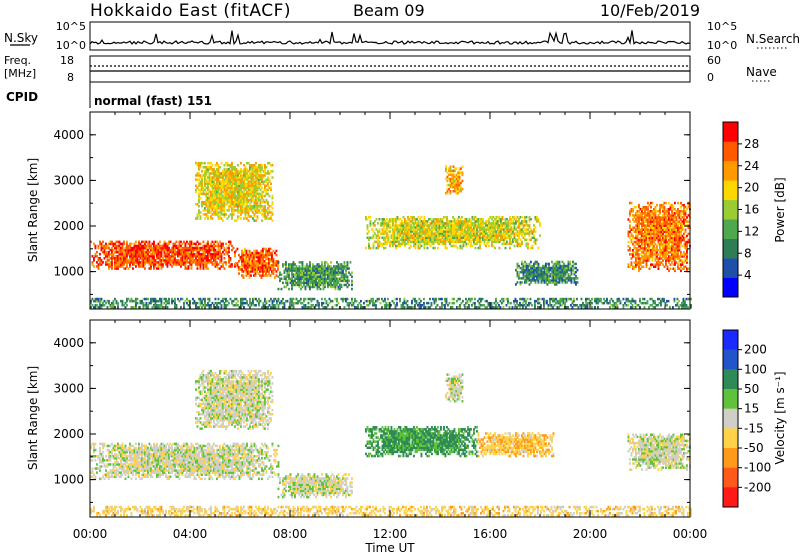 This screenshot has width=800, height=554. Describe the element at coordinates (650, 10) in the screenshot. I see `date-title: 10/Feb/2019` at that location.